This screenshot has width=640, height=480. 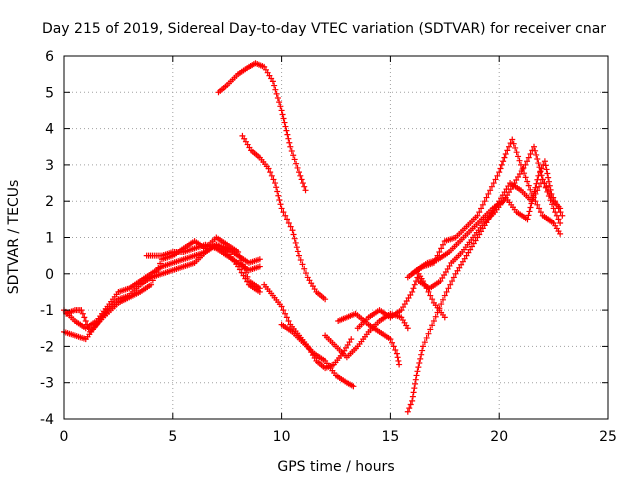 I want to click on x-tick-label: 15, so click(x=390, y=437).